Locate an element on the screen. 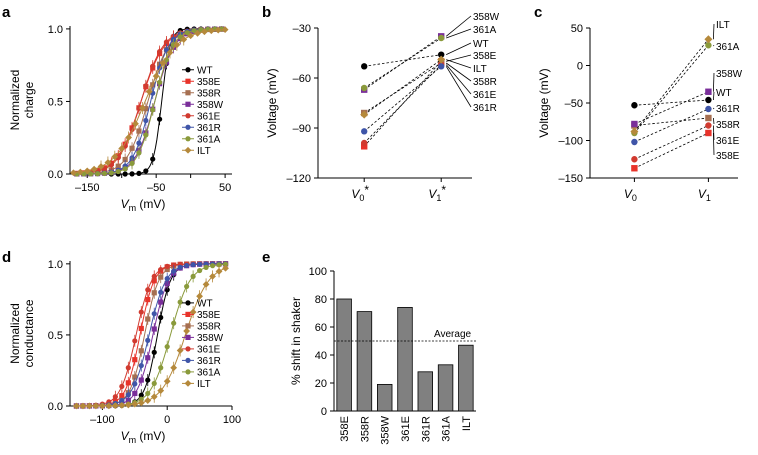 The image size is (758, 455). c-label-pointer-358w is located at coordinates (714, 82).